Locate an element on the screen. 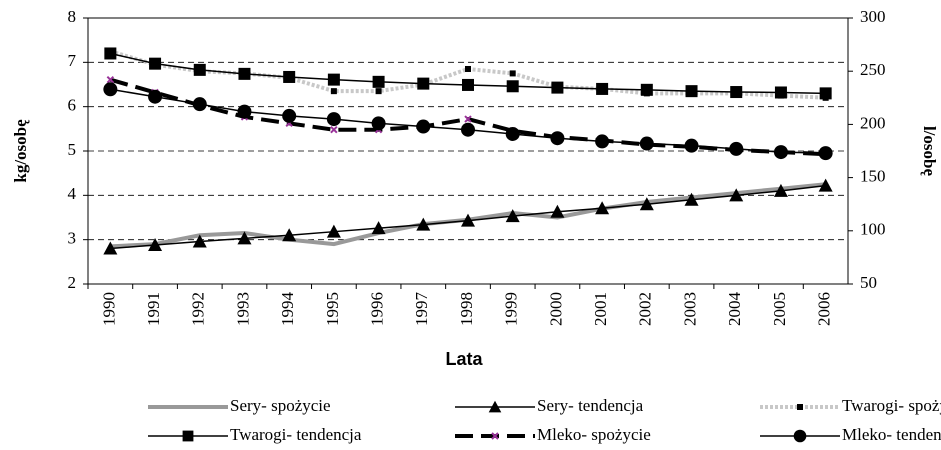  x-tick-label: 1994 is located at coordinates (287, 309).